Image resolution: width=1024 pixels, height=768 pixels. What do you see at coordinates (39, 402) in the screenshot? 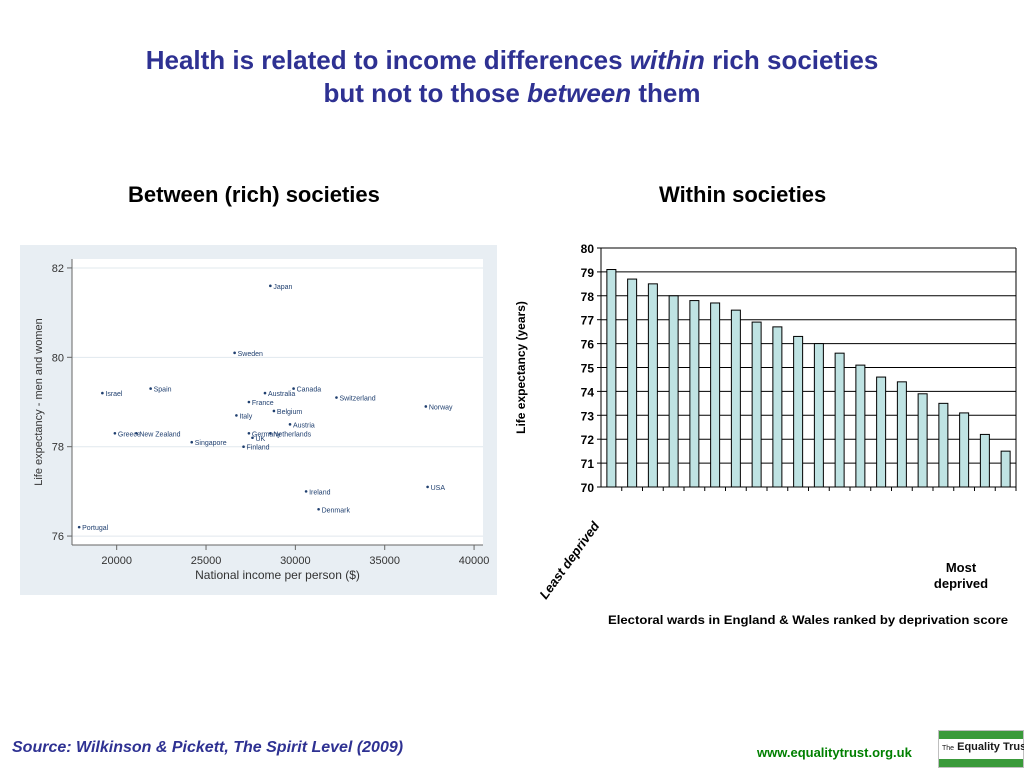
I see `scatter-y-axis-label: Life expectancy - men and women` at bounding box center [39, 402].